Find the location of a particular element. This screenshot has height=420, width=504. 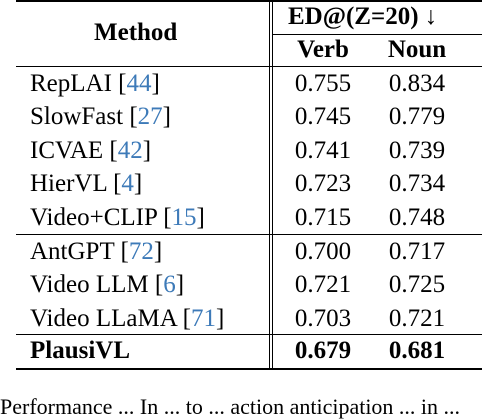

citation-link: 71 is located at coordinates (203, 318).